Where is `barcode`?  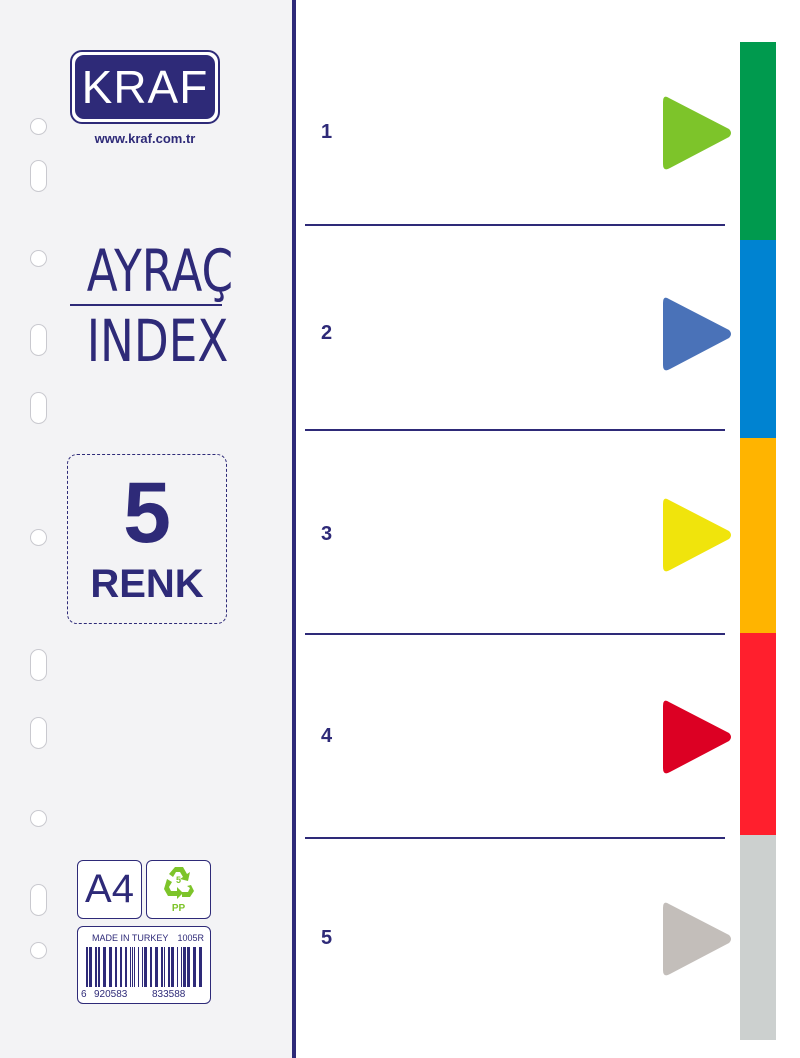
barcode is located at coordinates (144, 967).